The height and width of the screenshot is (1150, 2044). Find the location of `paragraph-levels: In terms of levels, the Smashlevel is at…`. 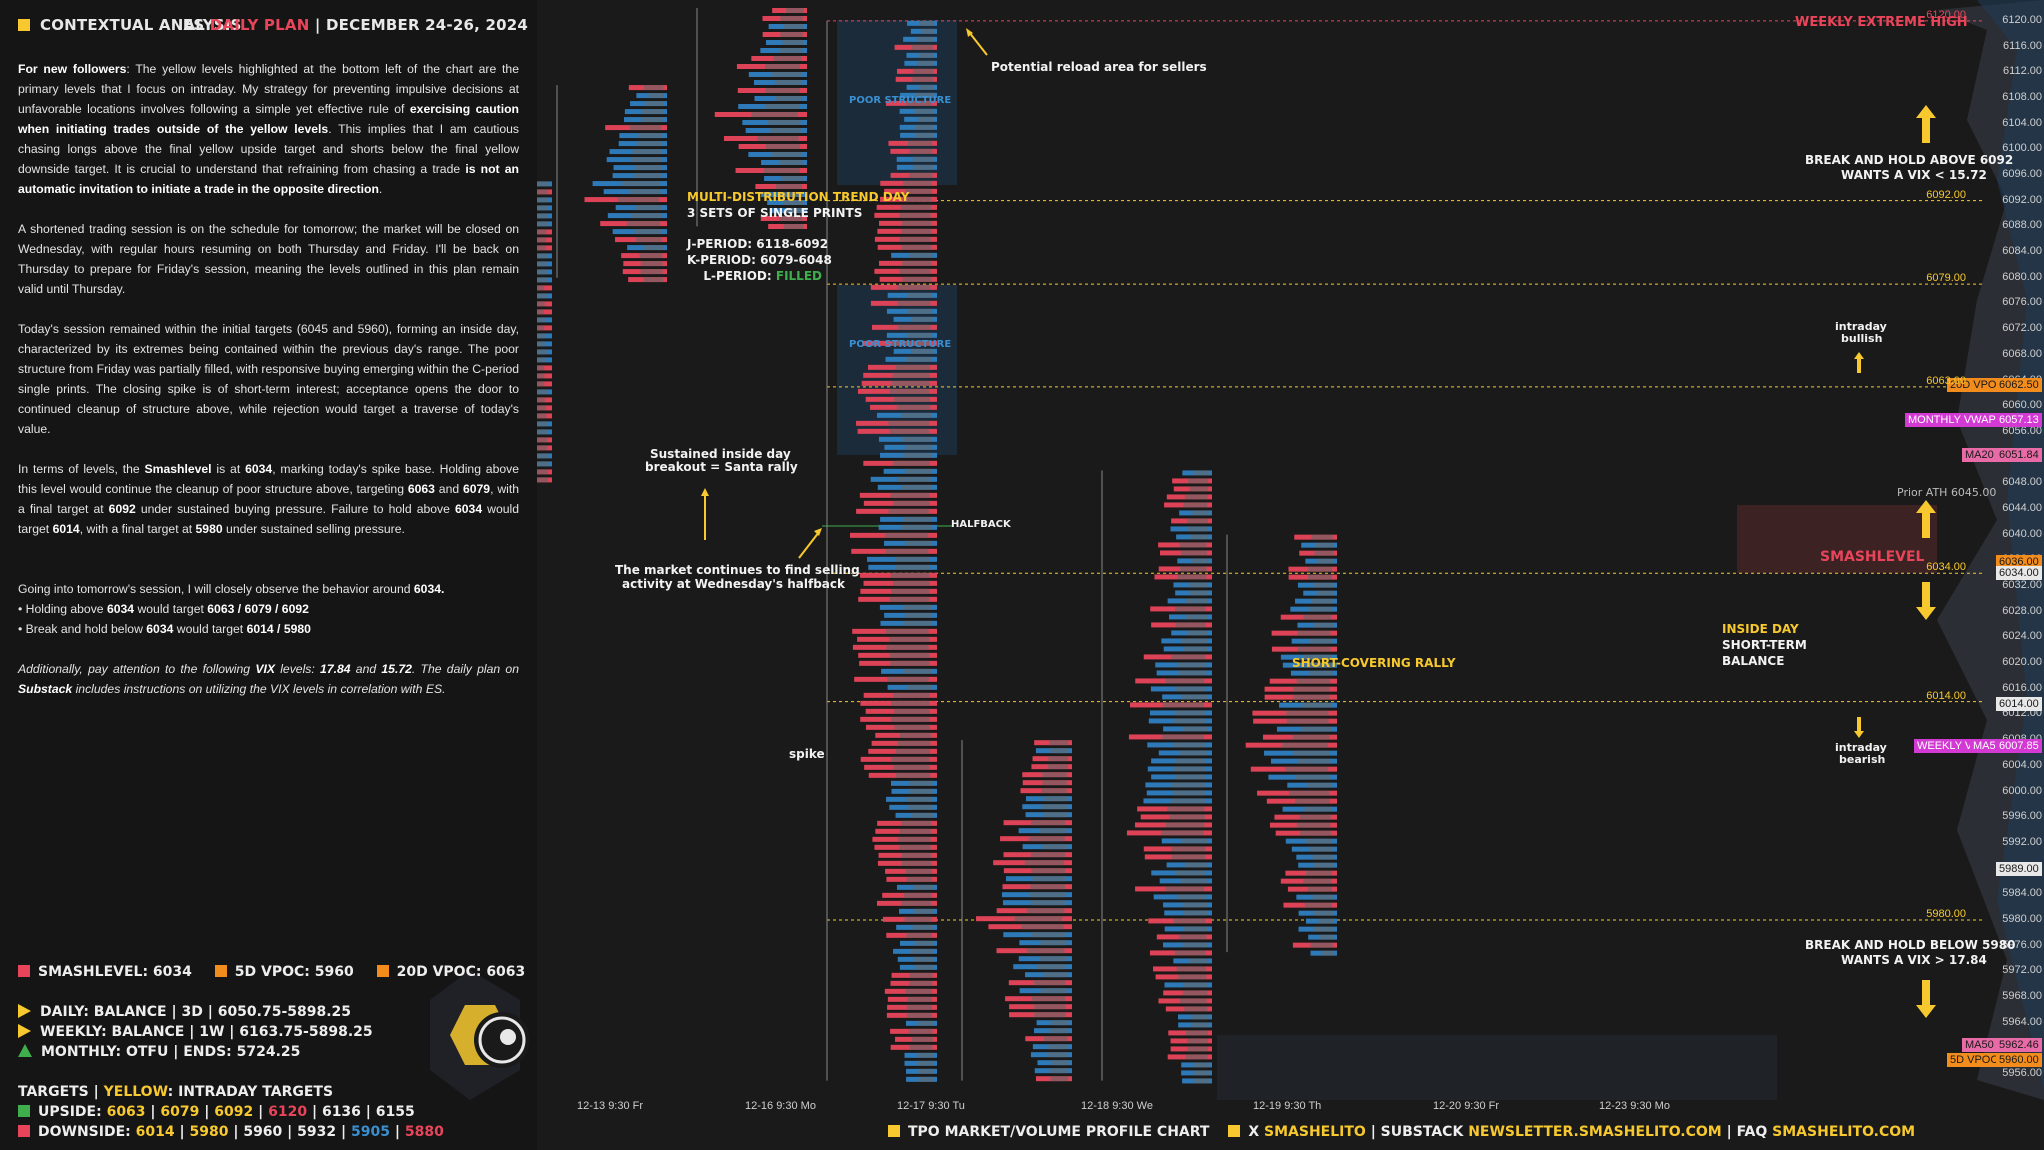

paragraph-levels: In terms of levels, the Smashlevel is at… is located at coordinates (269, 499).